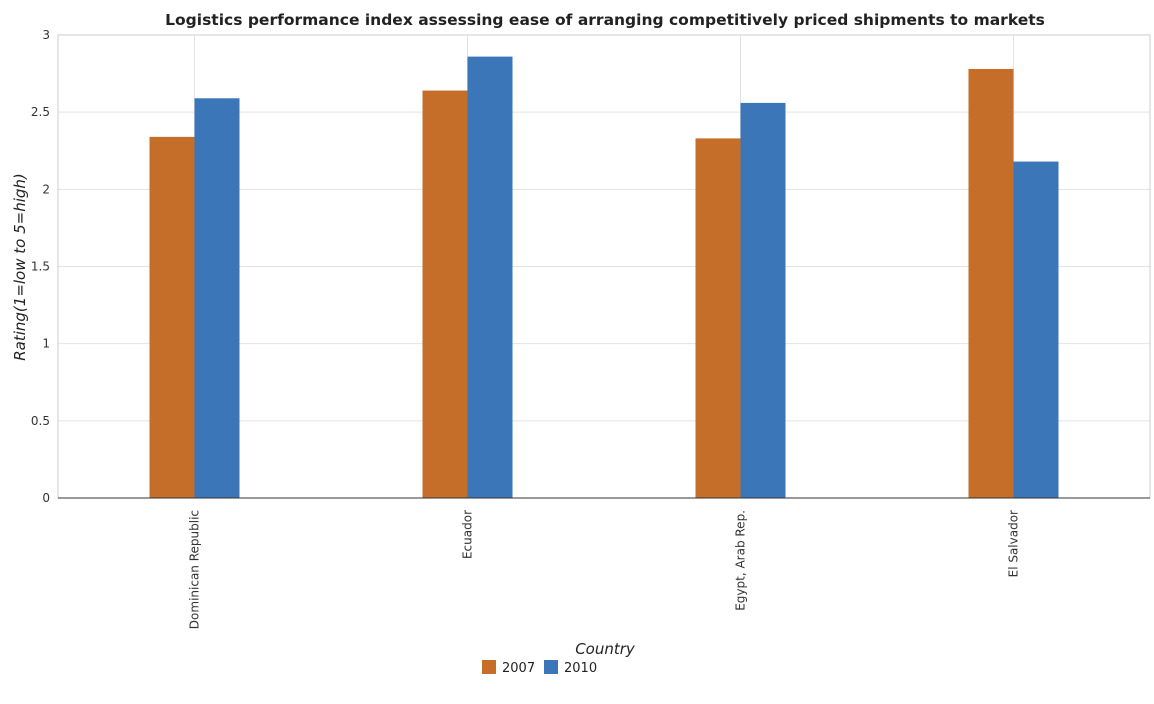  Describe the element at coordinates (580, 668) in the screenshot. I see `legend-label-2010: 2010` at that location.